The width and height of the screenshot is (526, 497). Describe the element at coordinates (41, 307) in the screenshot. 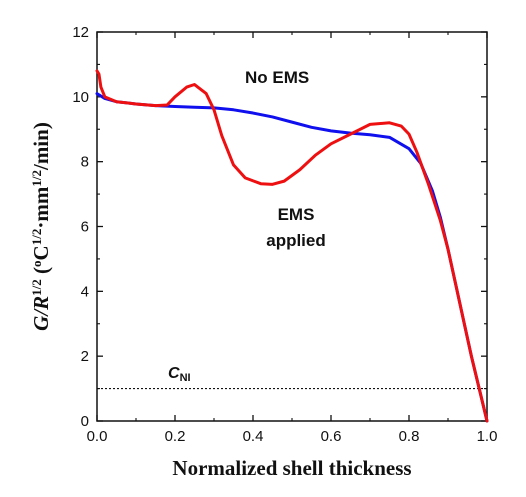

I see `y-title-r: /R` at that location.